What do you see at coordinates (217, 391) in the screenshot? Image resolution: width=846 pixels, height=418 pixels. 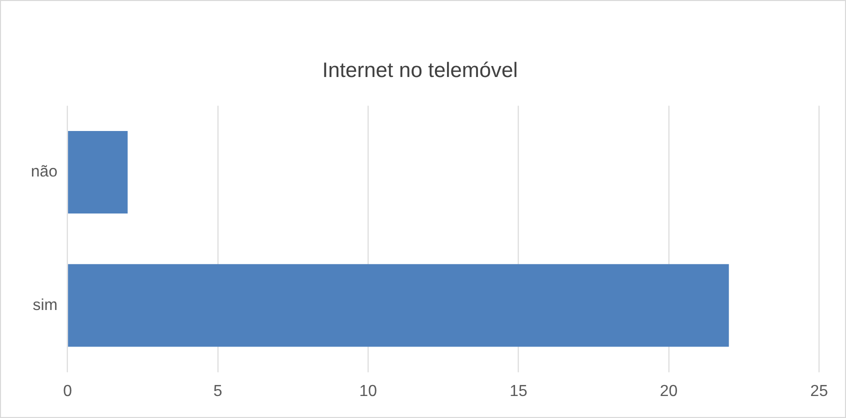 I see `x-tick-label: 5` at bounding box center [217, 391].